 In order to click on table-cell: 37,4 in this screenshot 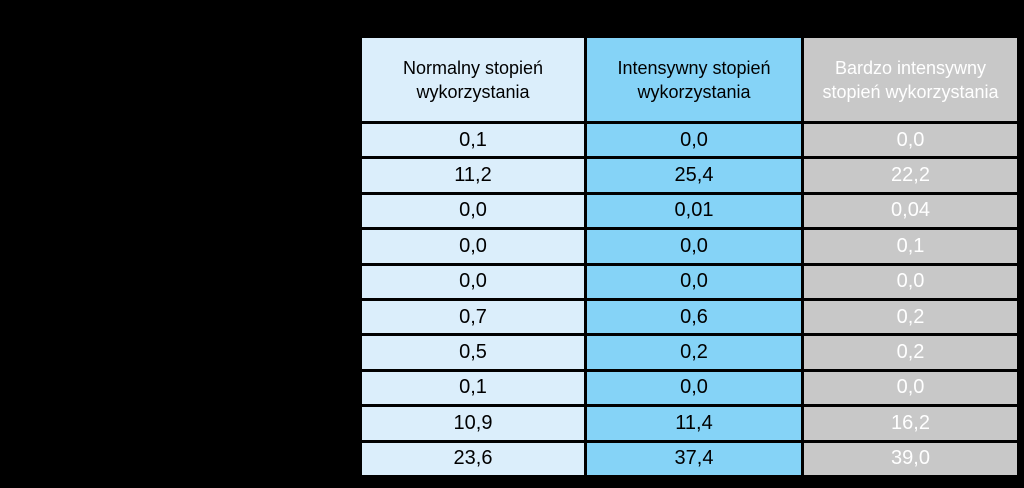, I will do `click(695, 460)`.